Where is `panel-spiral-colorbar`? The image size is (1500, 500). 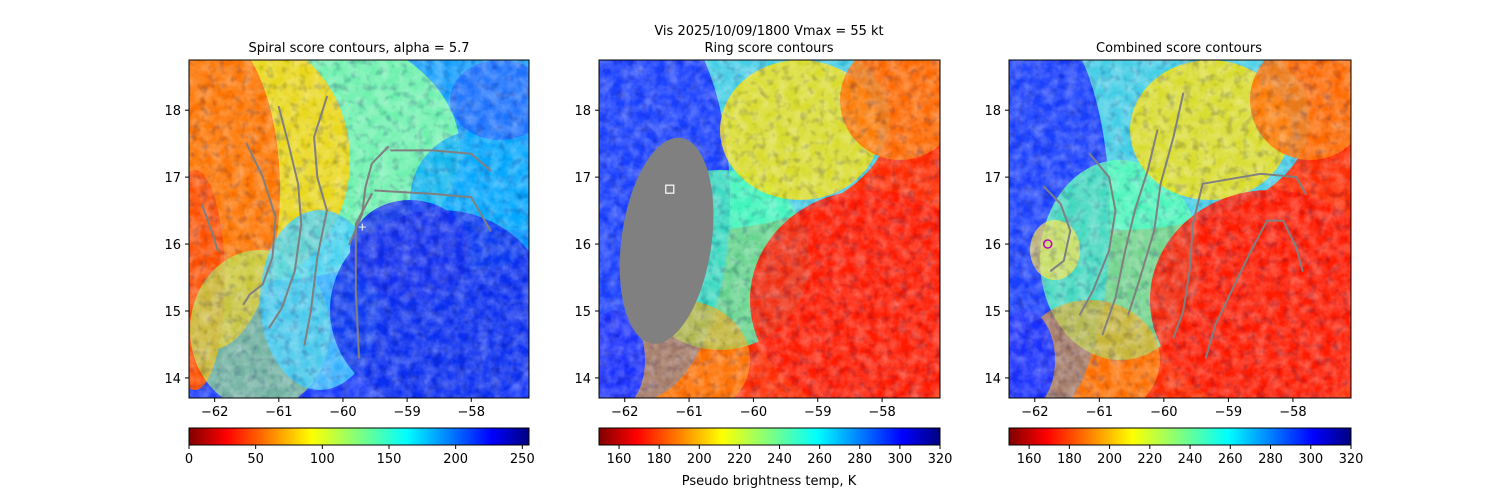 panel-spiral-colorbar is located at coordinates (359, 436).